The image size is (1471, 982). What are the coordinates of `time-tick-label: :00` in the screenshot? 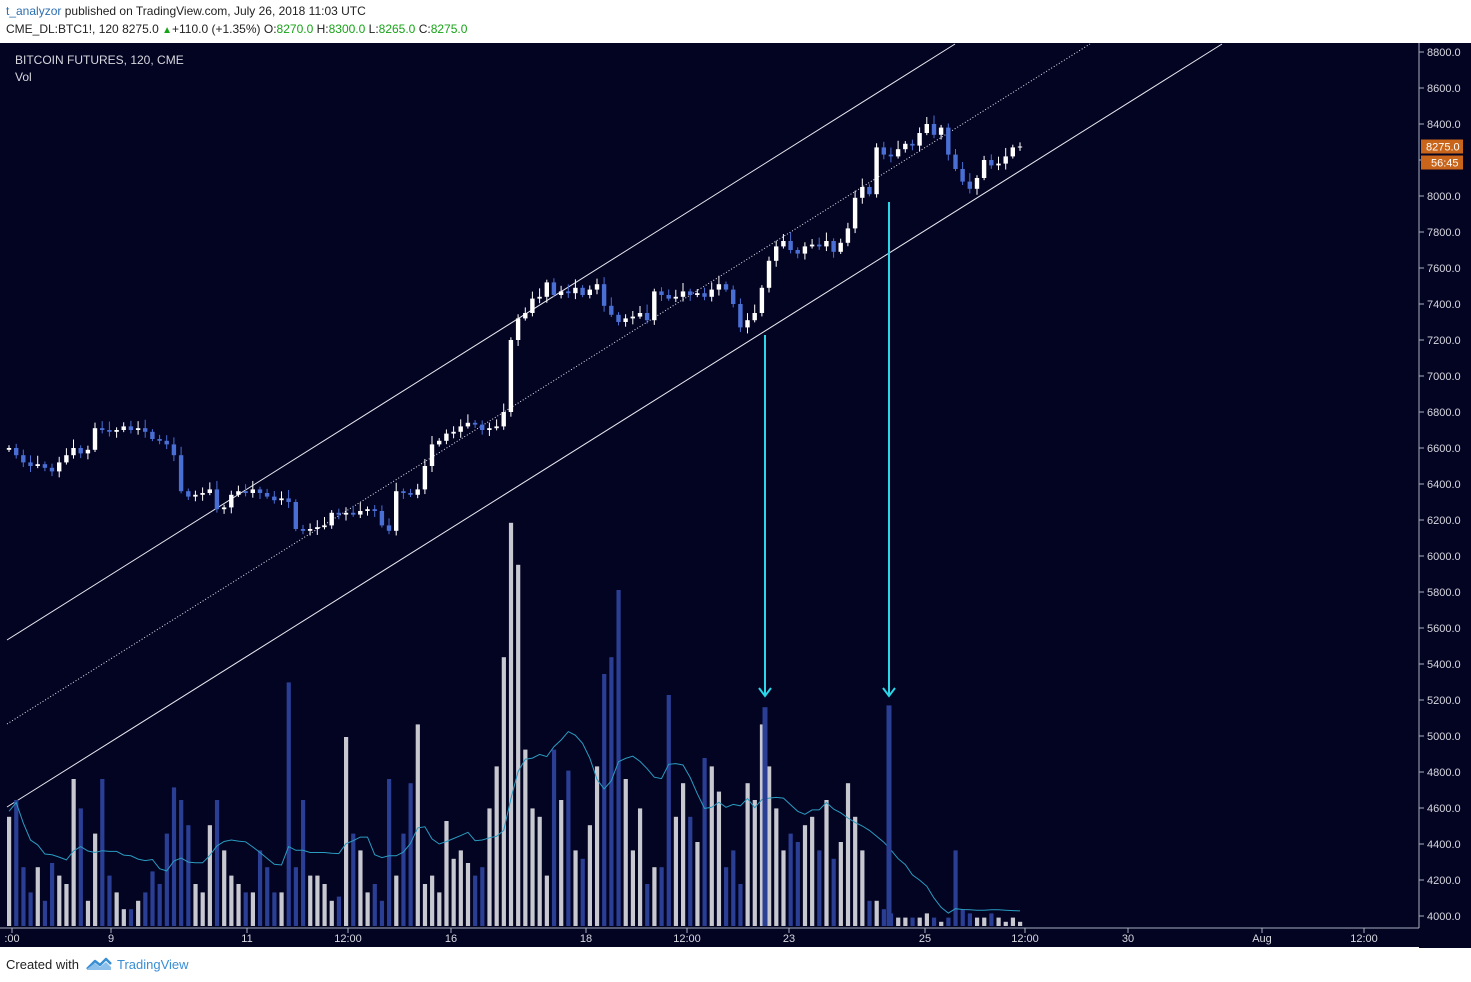 It's located at (11, 939).